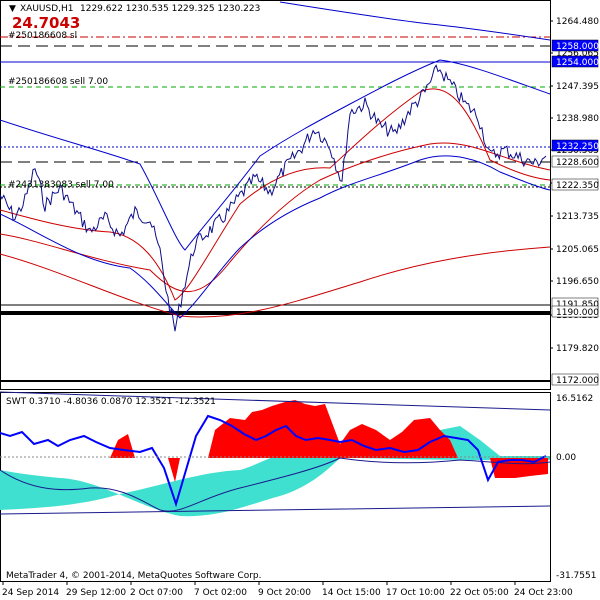  What do you see at coordinates (351, 593) in the screenshot?
I see `time-axis-label: 14 Oct 15:00` at bounding box center [351, 593].